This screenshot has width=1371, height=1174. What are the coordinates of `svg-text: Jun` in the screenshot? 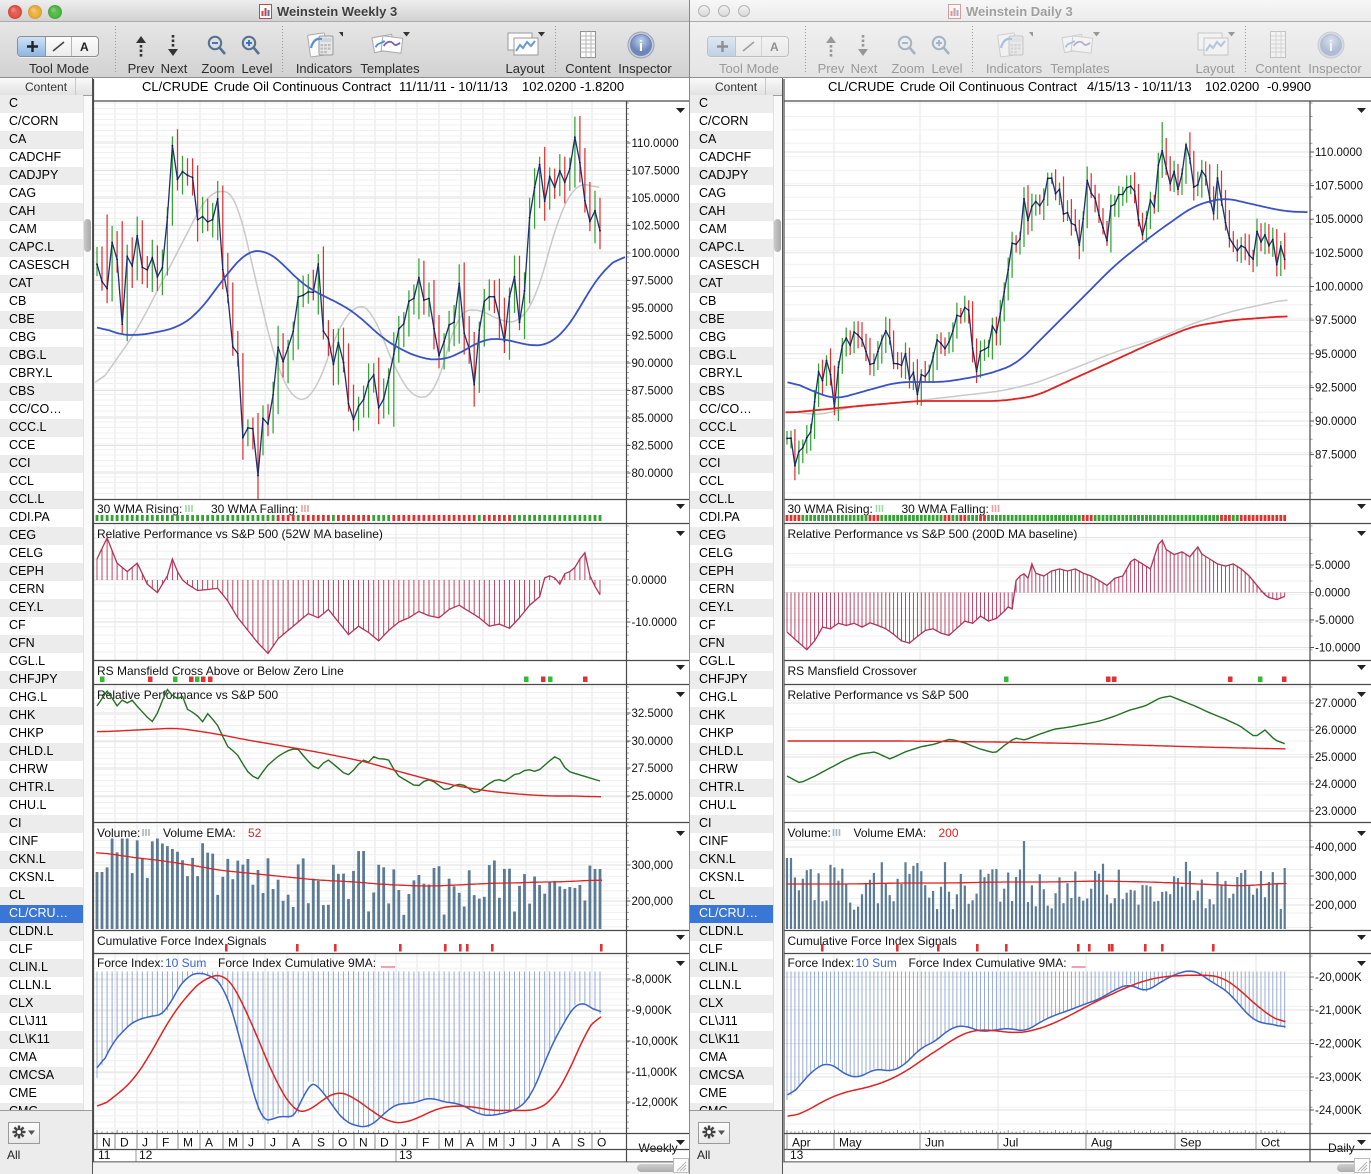 It's located at (934, 1142).